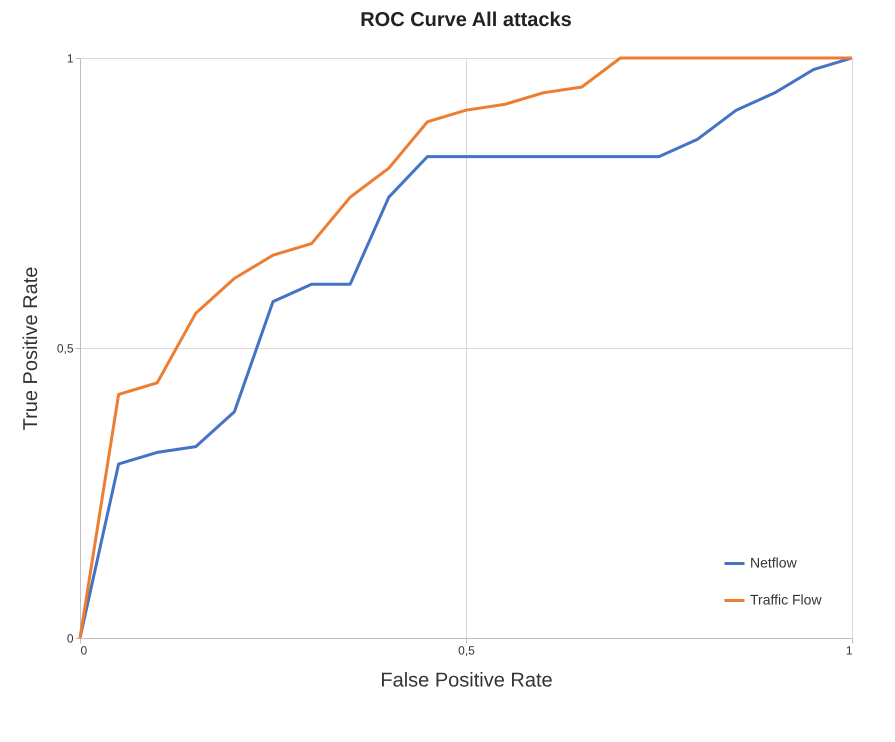 Image resolution: width=895 pixels, height=742 pixels. Describe the element at coordinates (84, 651) in the screenshot. I see `x-tick-label: 0` at that location.